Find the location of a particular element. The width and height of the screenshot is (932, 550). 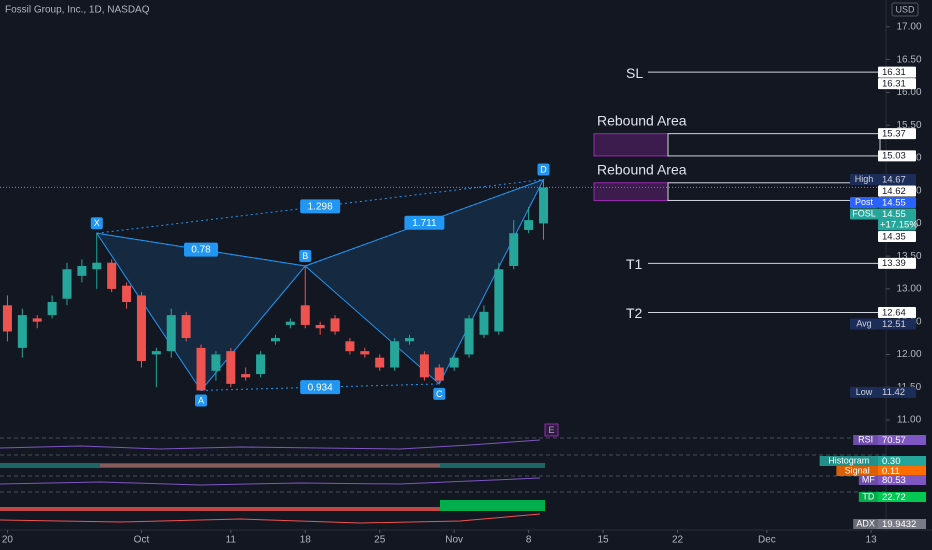

price-tag-name: FOSL is located at coordinates (864, 214).